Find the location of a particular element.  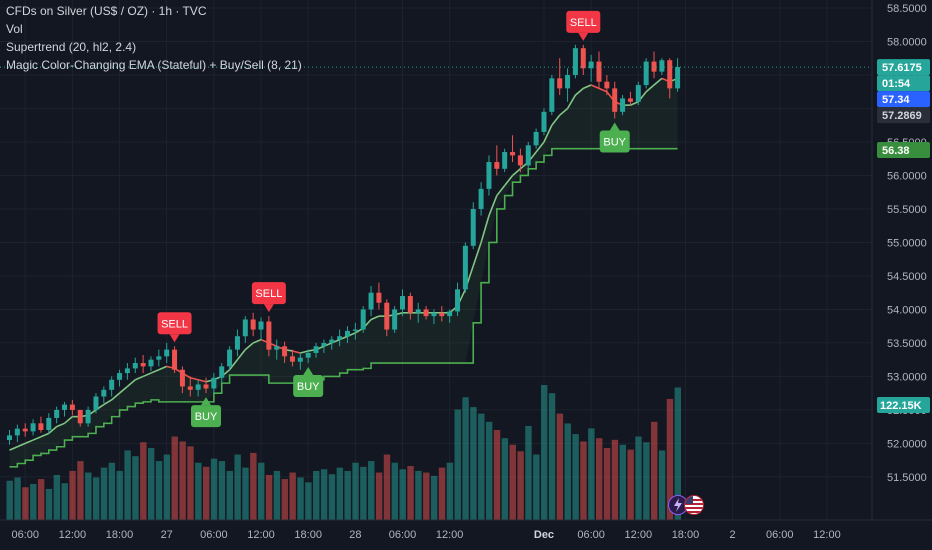

time-tick-label: 27 is located at coordinates (167, 535).